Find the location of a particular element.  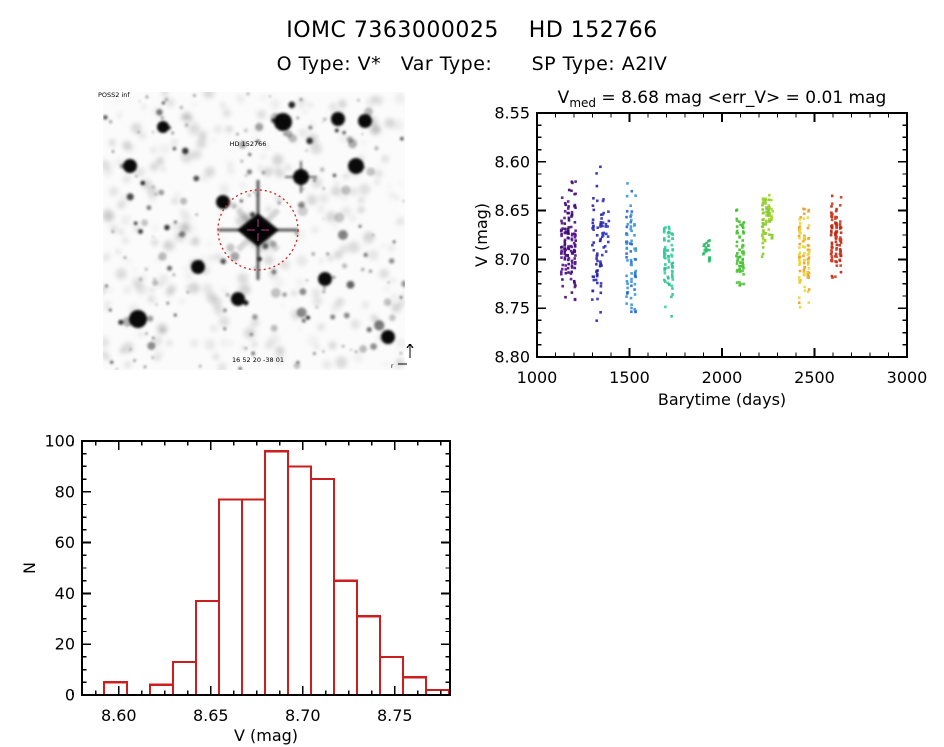

lightcurve-axes is located at coordinates (722, 235).